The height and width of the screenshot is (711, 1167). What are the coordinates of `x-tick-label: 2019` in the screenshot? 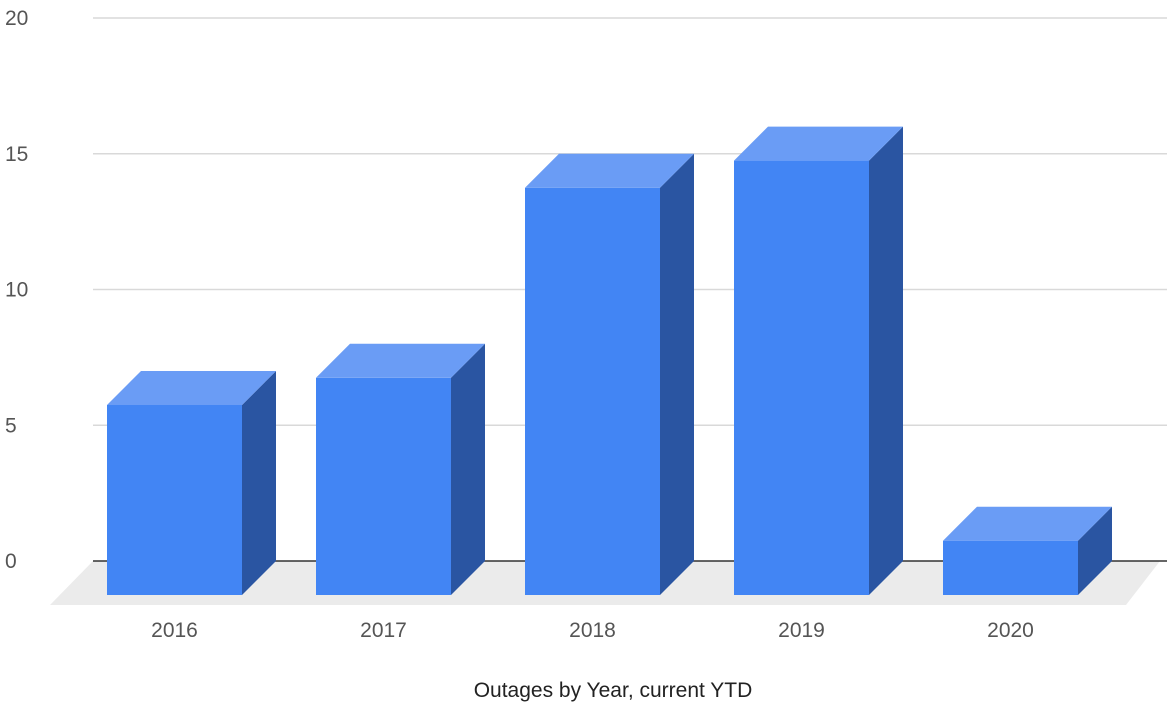 It's located at (801, 630).